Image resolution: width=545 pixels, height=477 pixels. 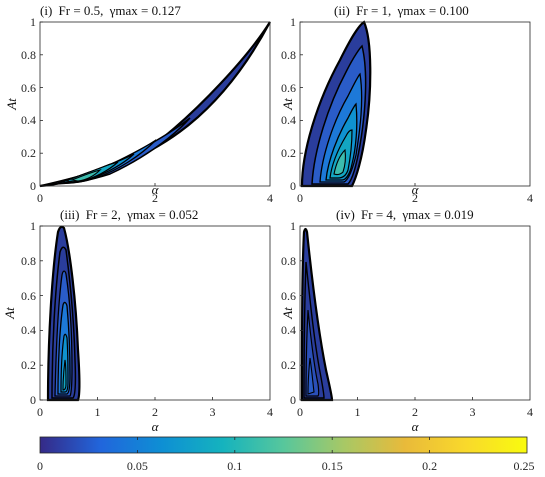 What do you see at coordinates (283, 445) in the screenshot?
I see `colorbar-gradient` at bounding box center [283, 445].